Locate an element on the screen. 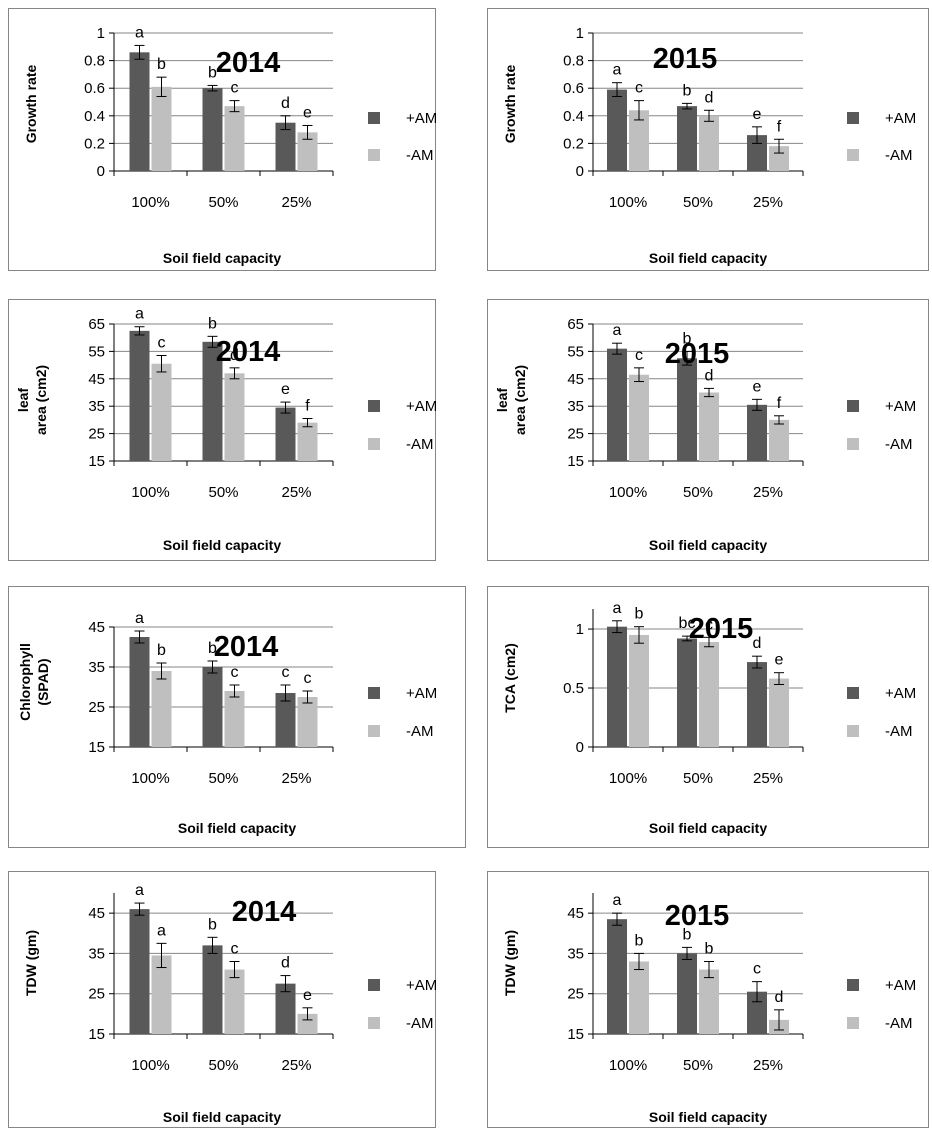  y-tick-label: 45 is located at coordinates (96, 379).